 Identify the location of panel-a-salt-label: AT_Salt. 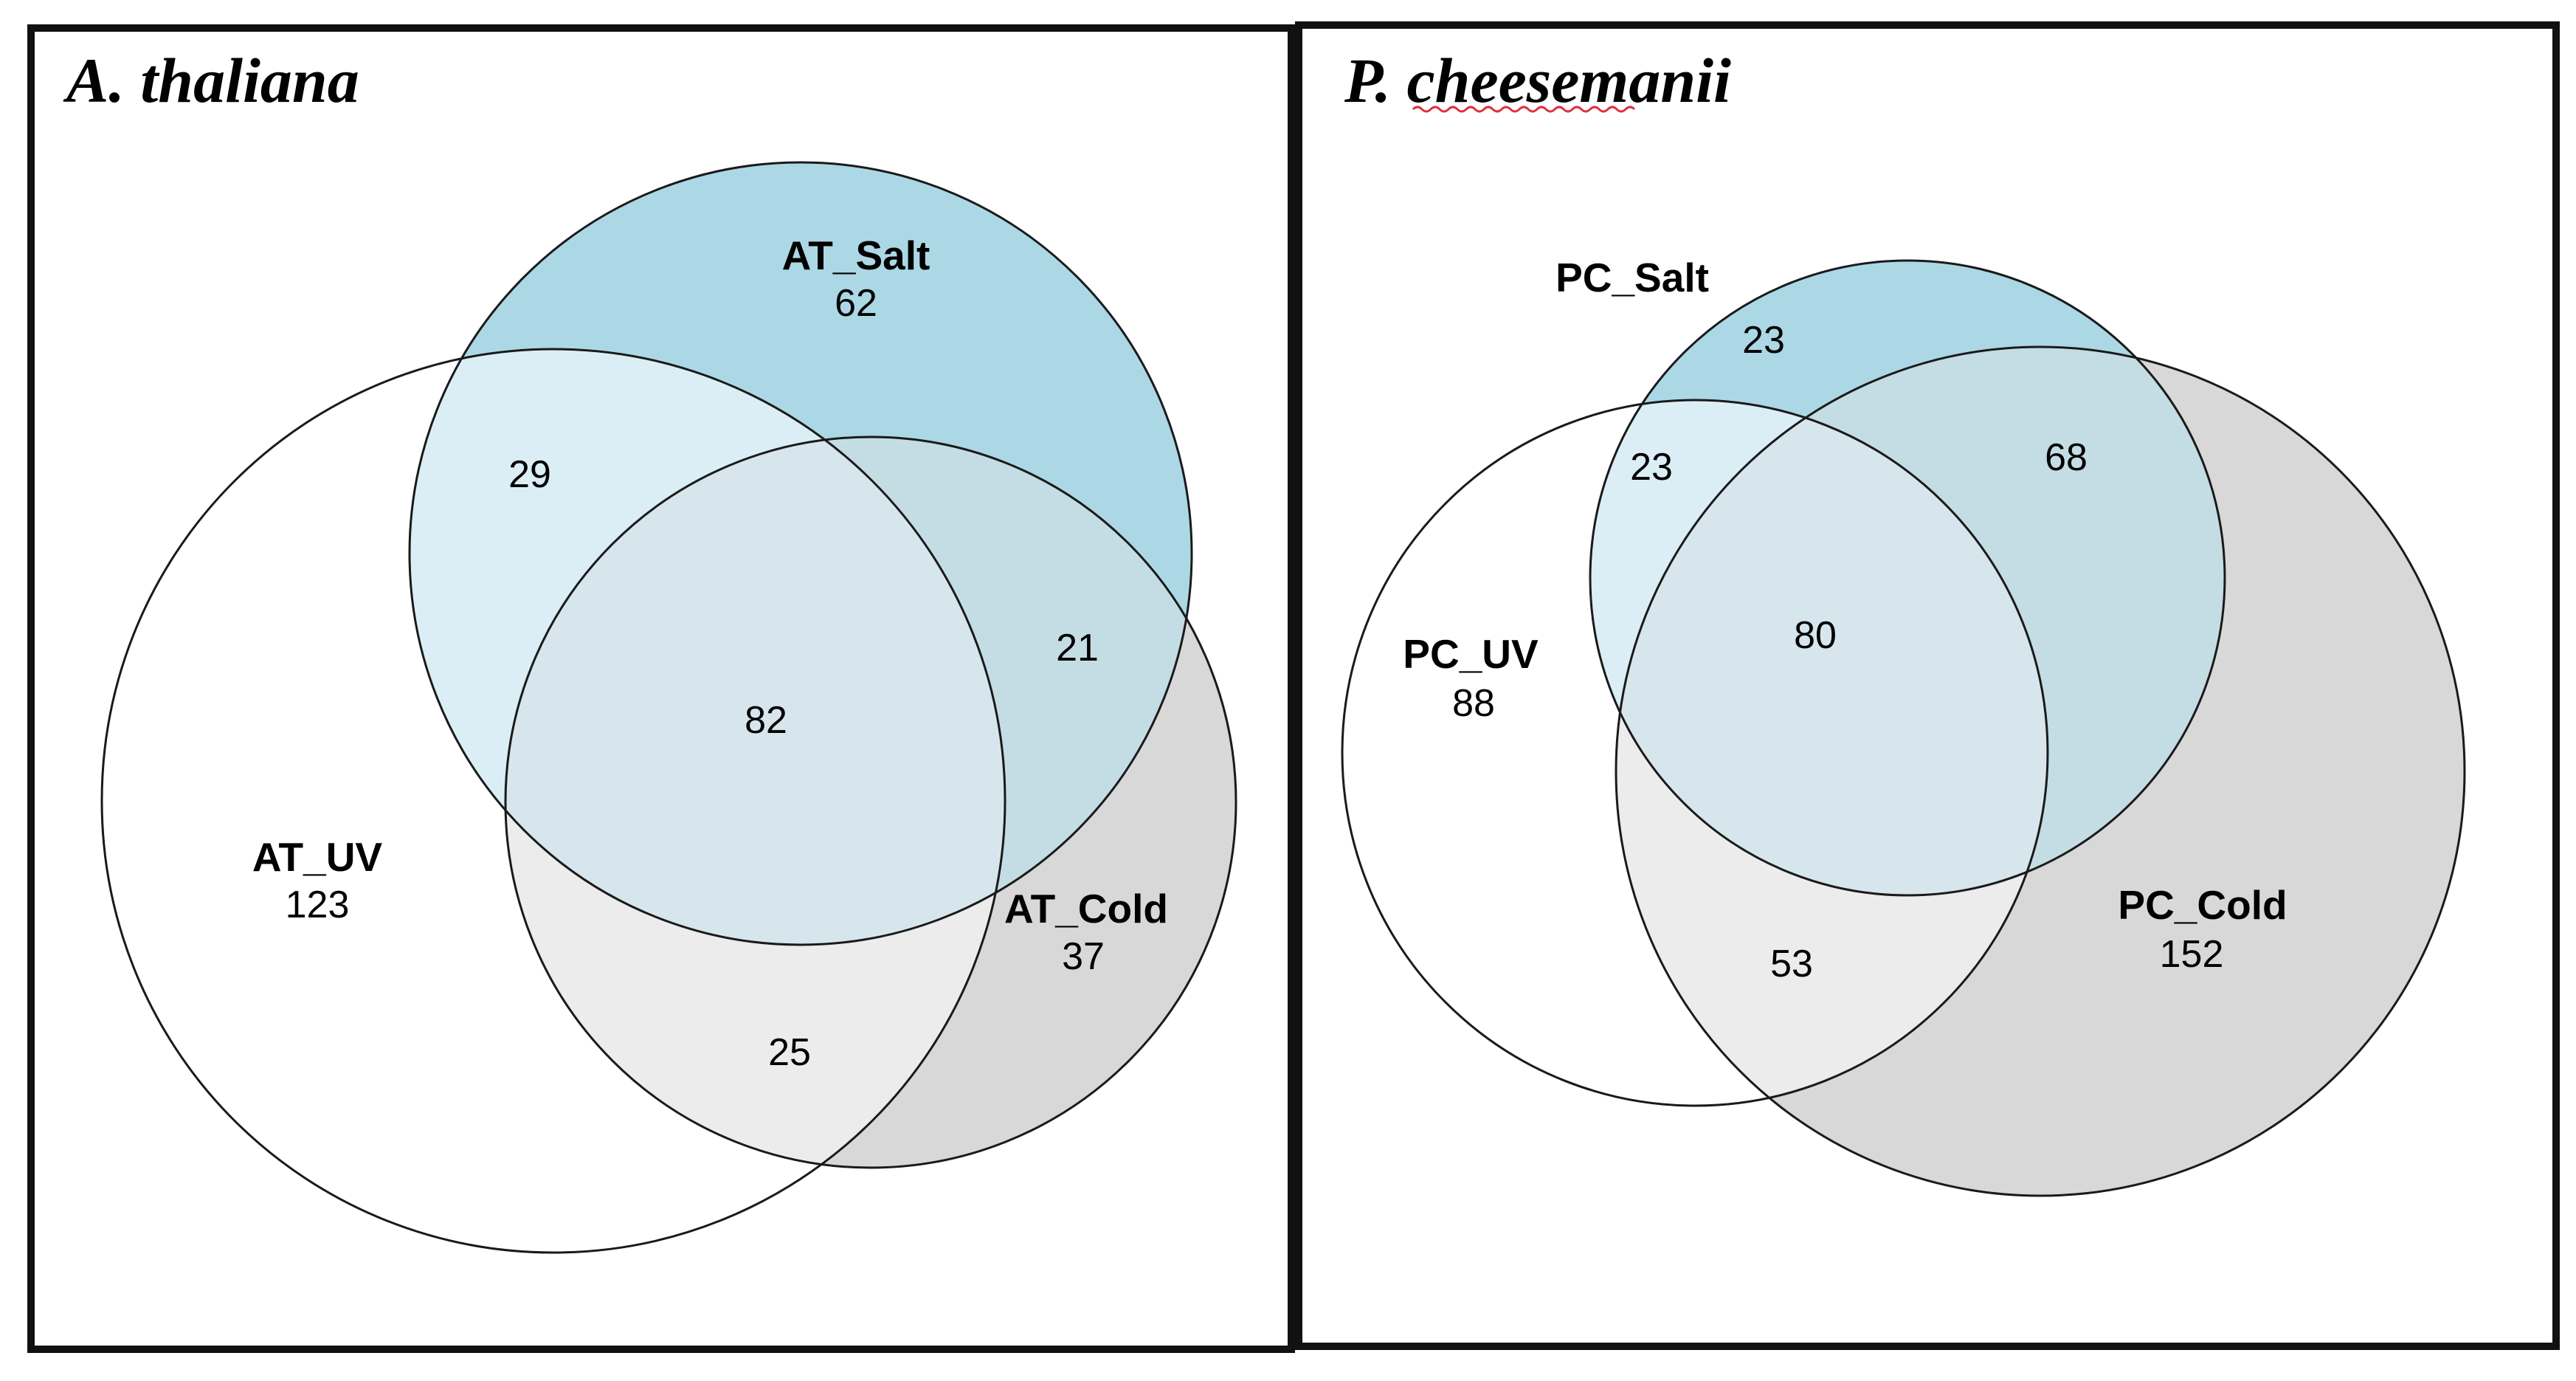
(856, 255).